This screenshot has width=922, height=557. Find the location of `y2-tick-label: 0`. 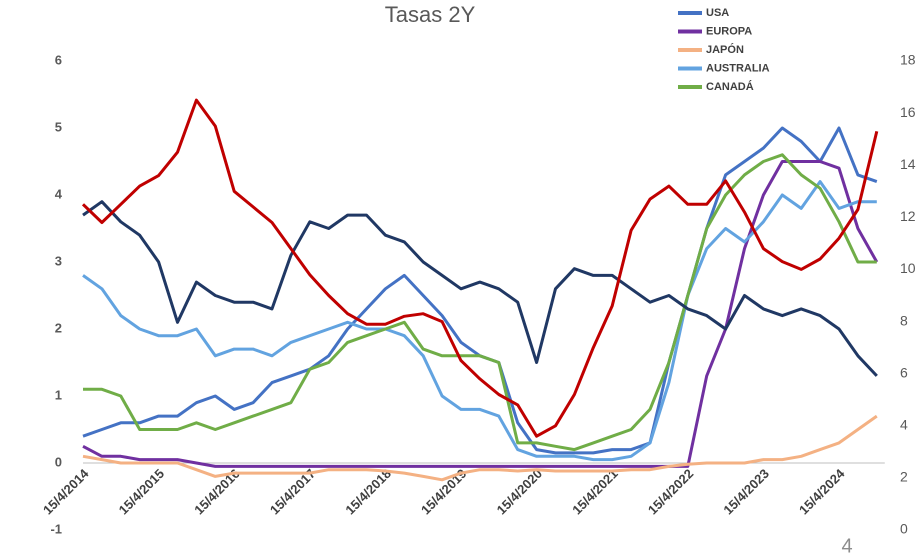

y2-tick-label: 0 is located at coordinates (904, 529).